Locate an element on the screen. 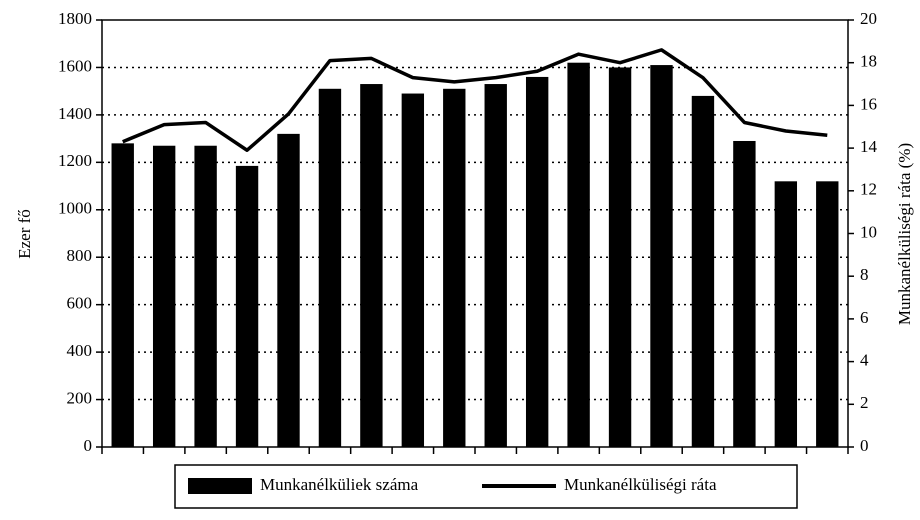 The width and height of the screenshot is (920, 520). legend-label: Munkanélküliségi ráta is located at coordinates (640, 484).